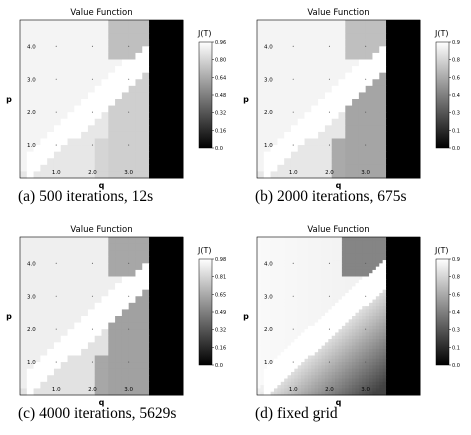  What do you see at coordinates (246, 316) in the screenshot?
I see `y-axis-label: p` at bounding box center [246, 316].